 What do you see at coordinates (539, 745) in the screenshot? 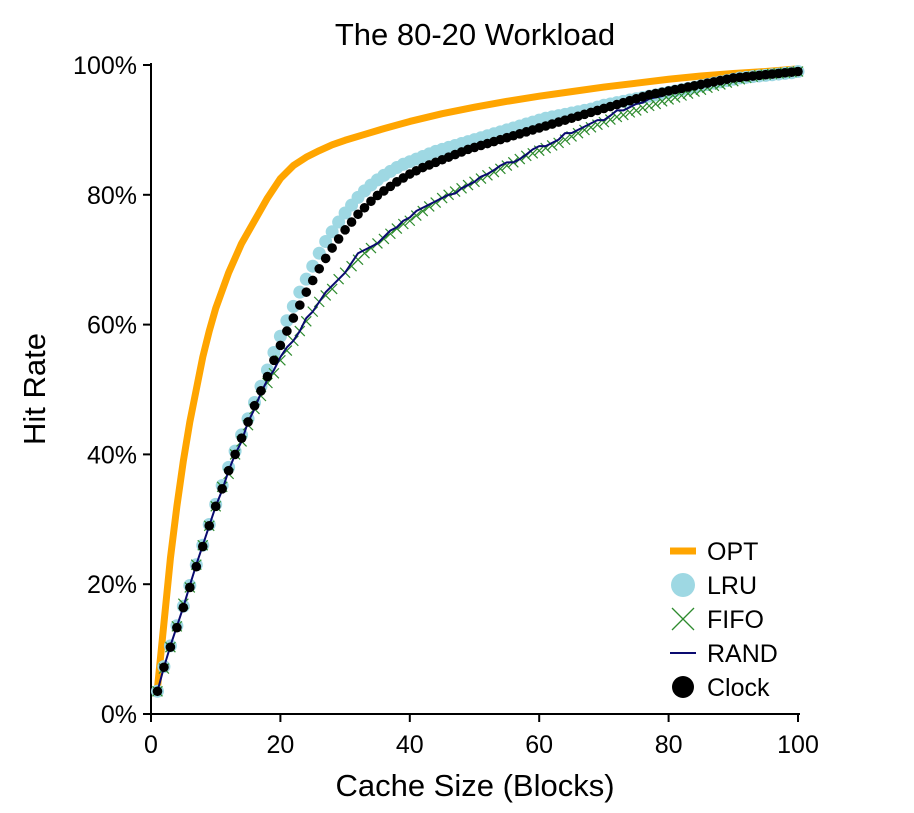
I see `x-tick-label: 60` at bounding box center [539, 745].